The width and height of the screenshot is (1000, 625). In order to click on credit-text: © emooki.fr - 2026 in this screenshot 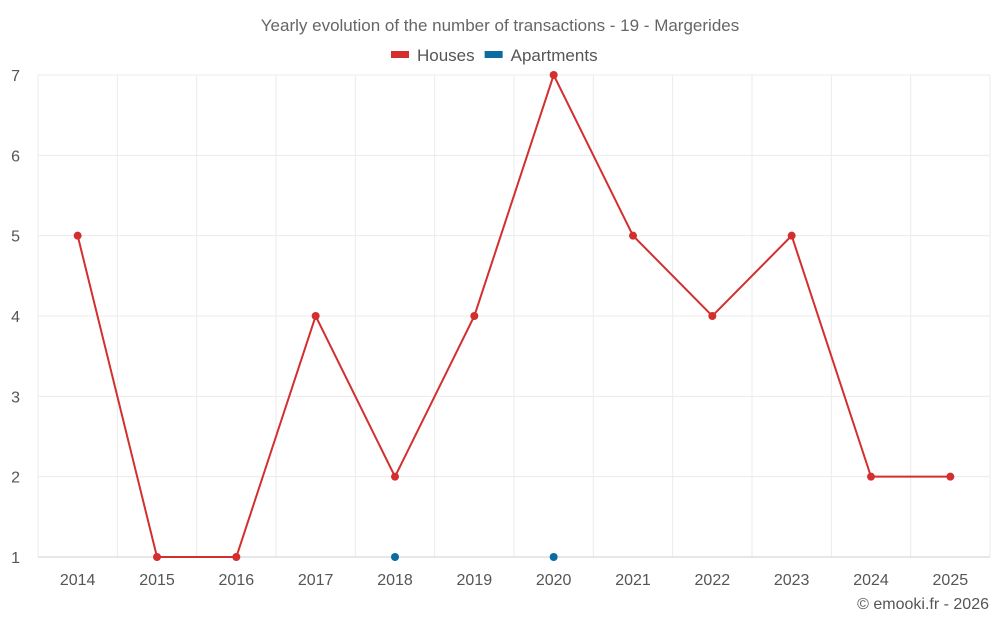, I will do `click(923, 604)`.